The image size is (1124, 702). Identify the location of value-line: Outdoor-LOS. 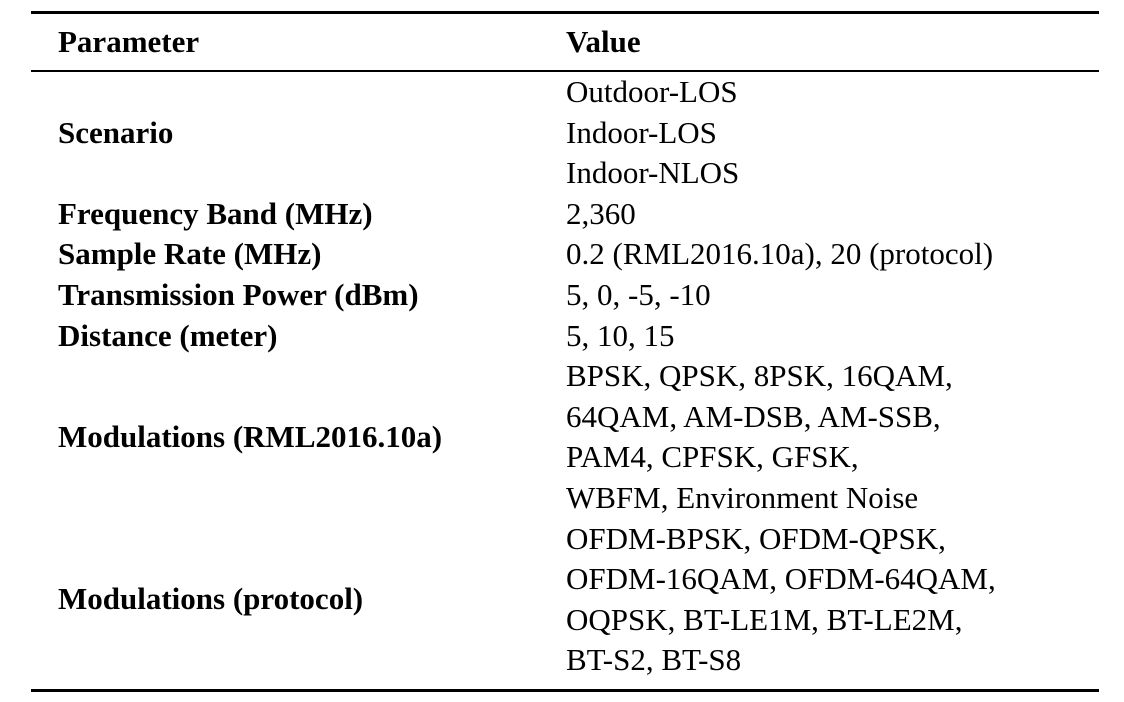
(652, 91).